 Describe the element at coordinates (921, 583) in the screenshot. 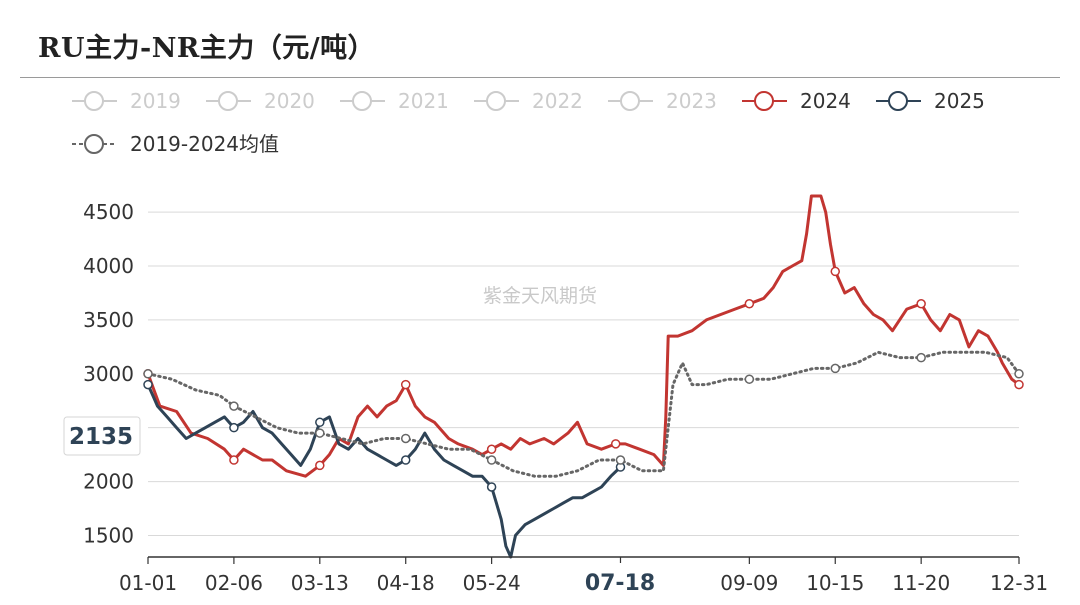

I see `x-tick-label: 11-20` at that location.